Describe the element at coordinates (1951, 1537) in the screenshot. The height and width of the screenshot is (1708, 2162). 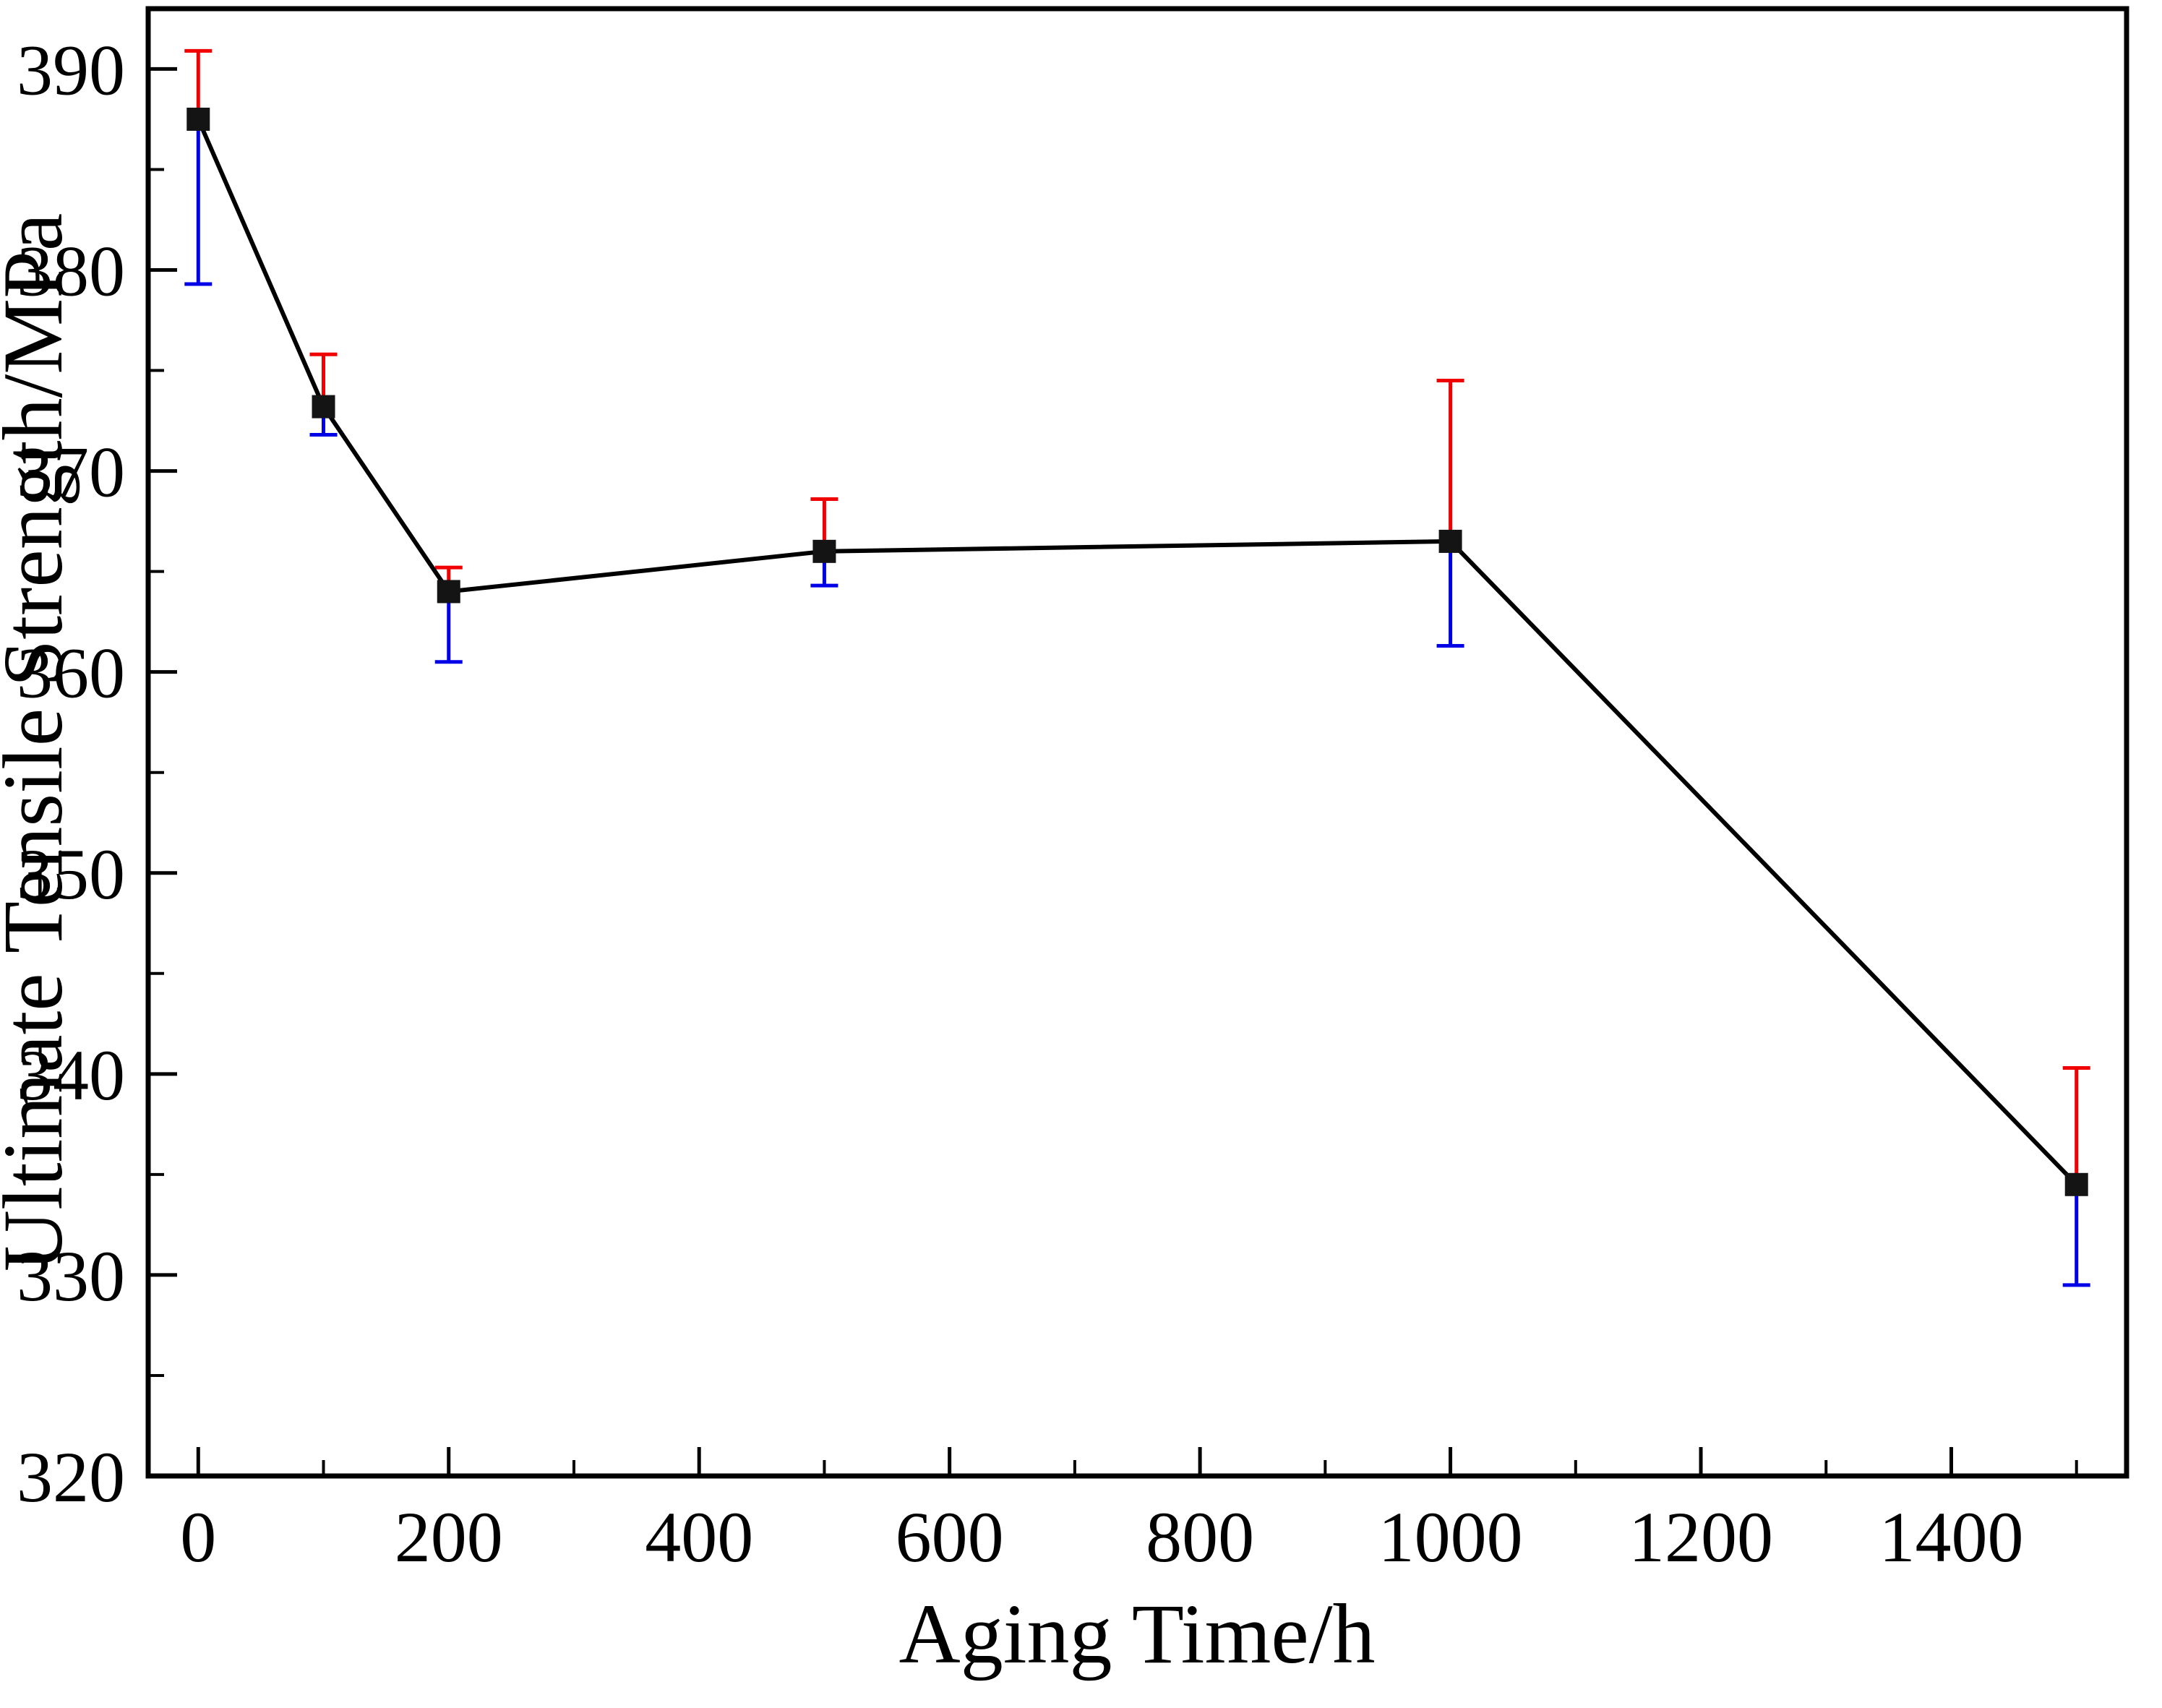
I see `x-tick-label: 1400` at that location.